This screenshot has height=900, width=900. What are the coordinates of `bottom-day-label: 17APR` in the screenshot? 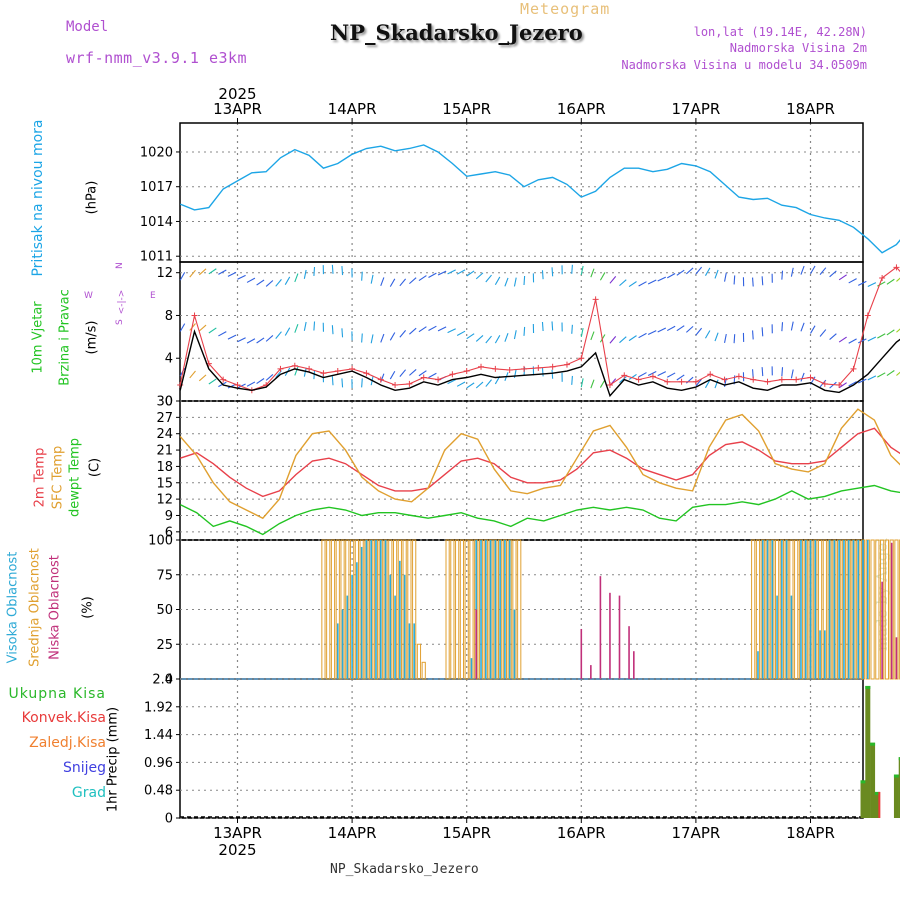 It's located at (695, 833).